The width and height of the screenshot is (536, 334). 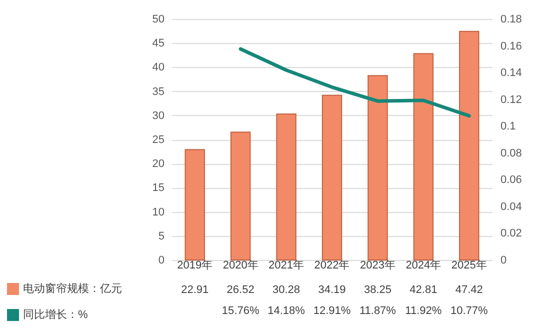 I want to click on y2-tick-label: 0.14, so click(x=511, y=73).